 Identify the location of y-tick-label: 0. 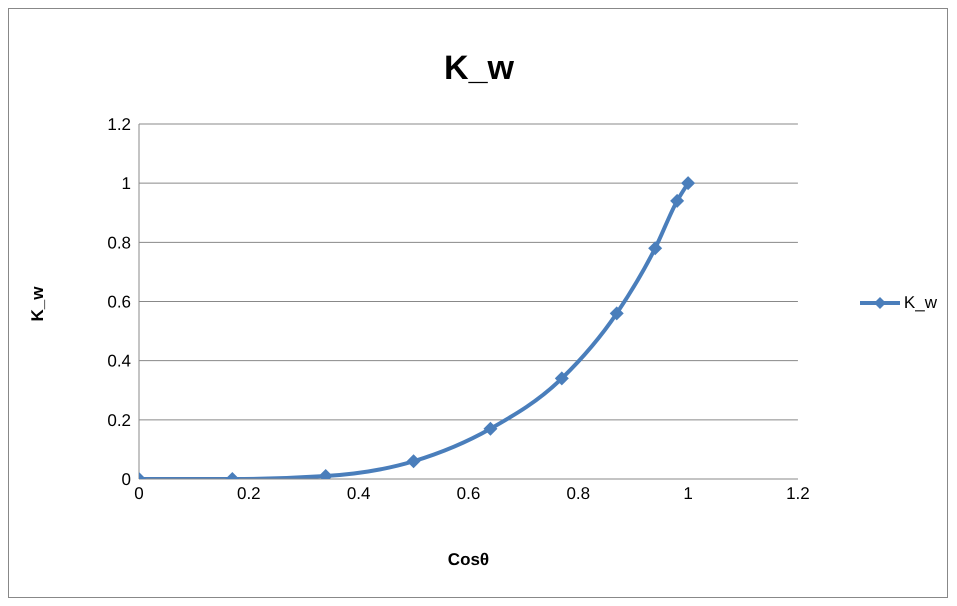
(126, 480).